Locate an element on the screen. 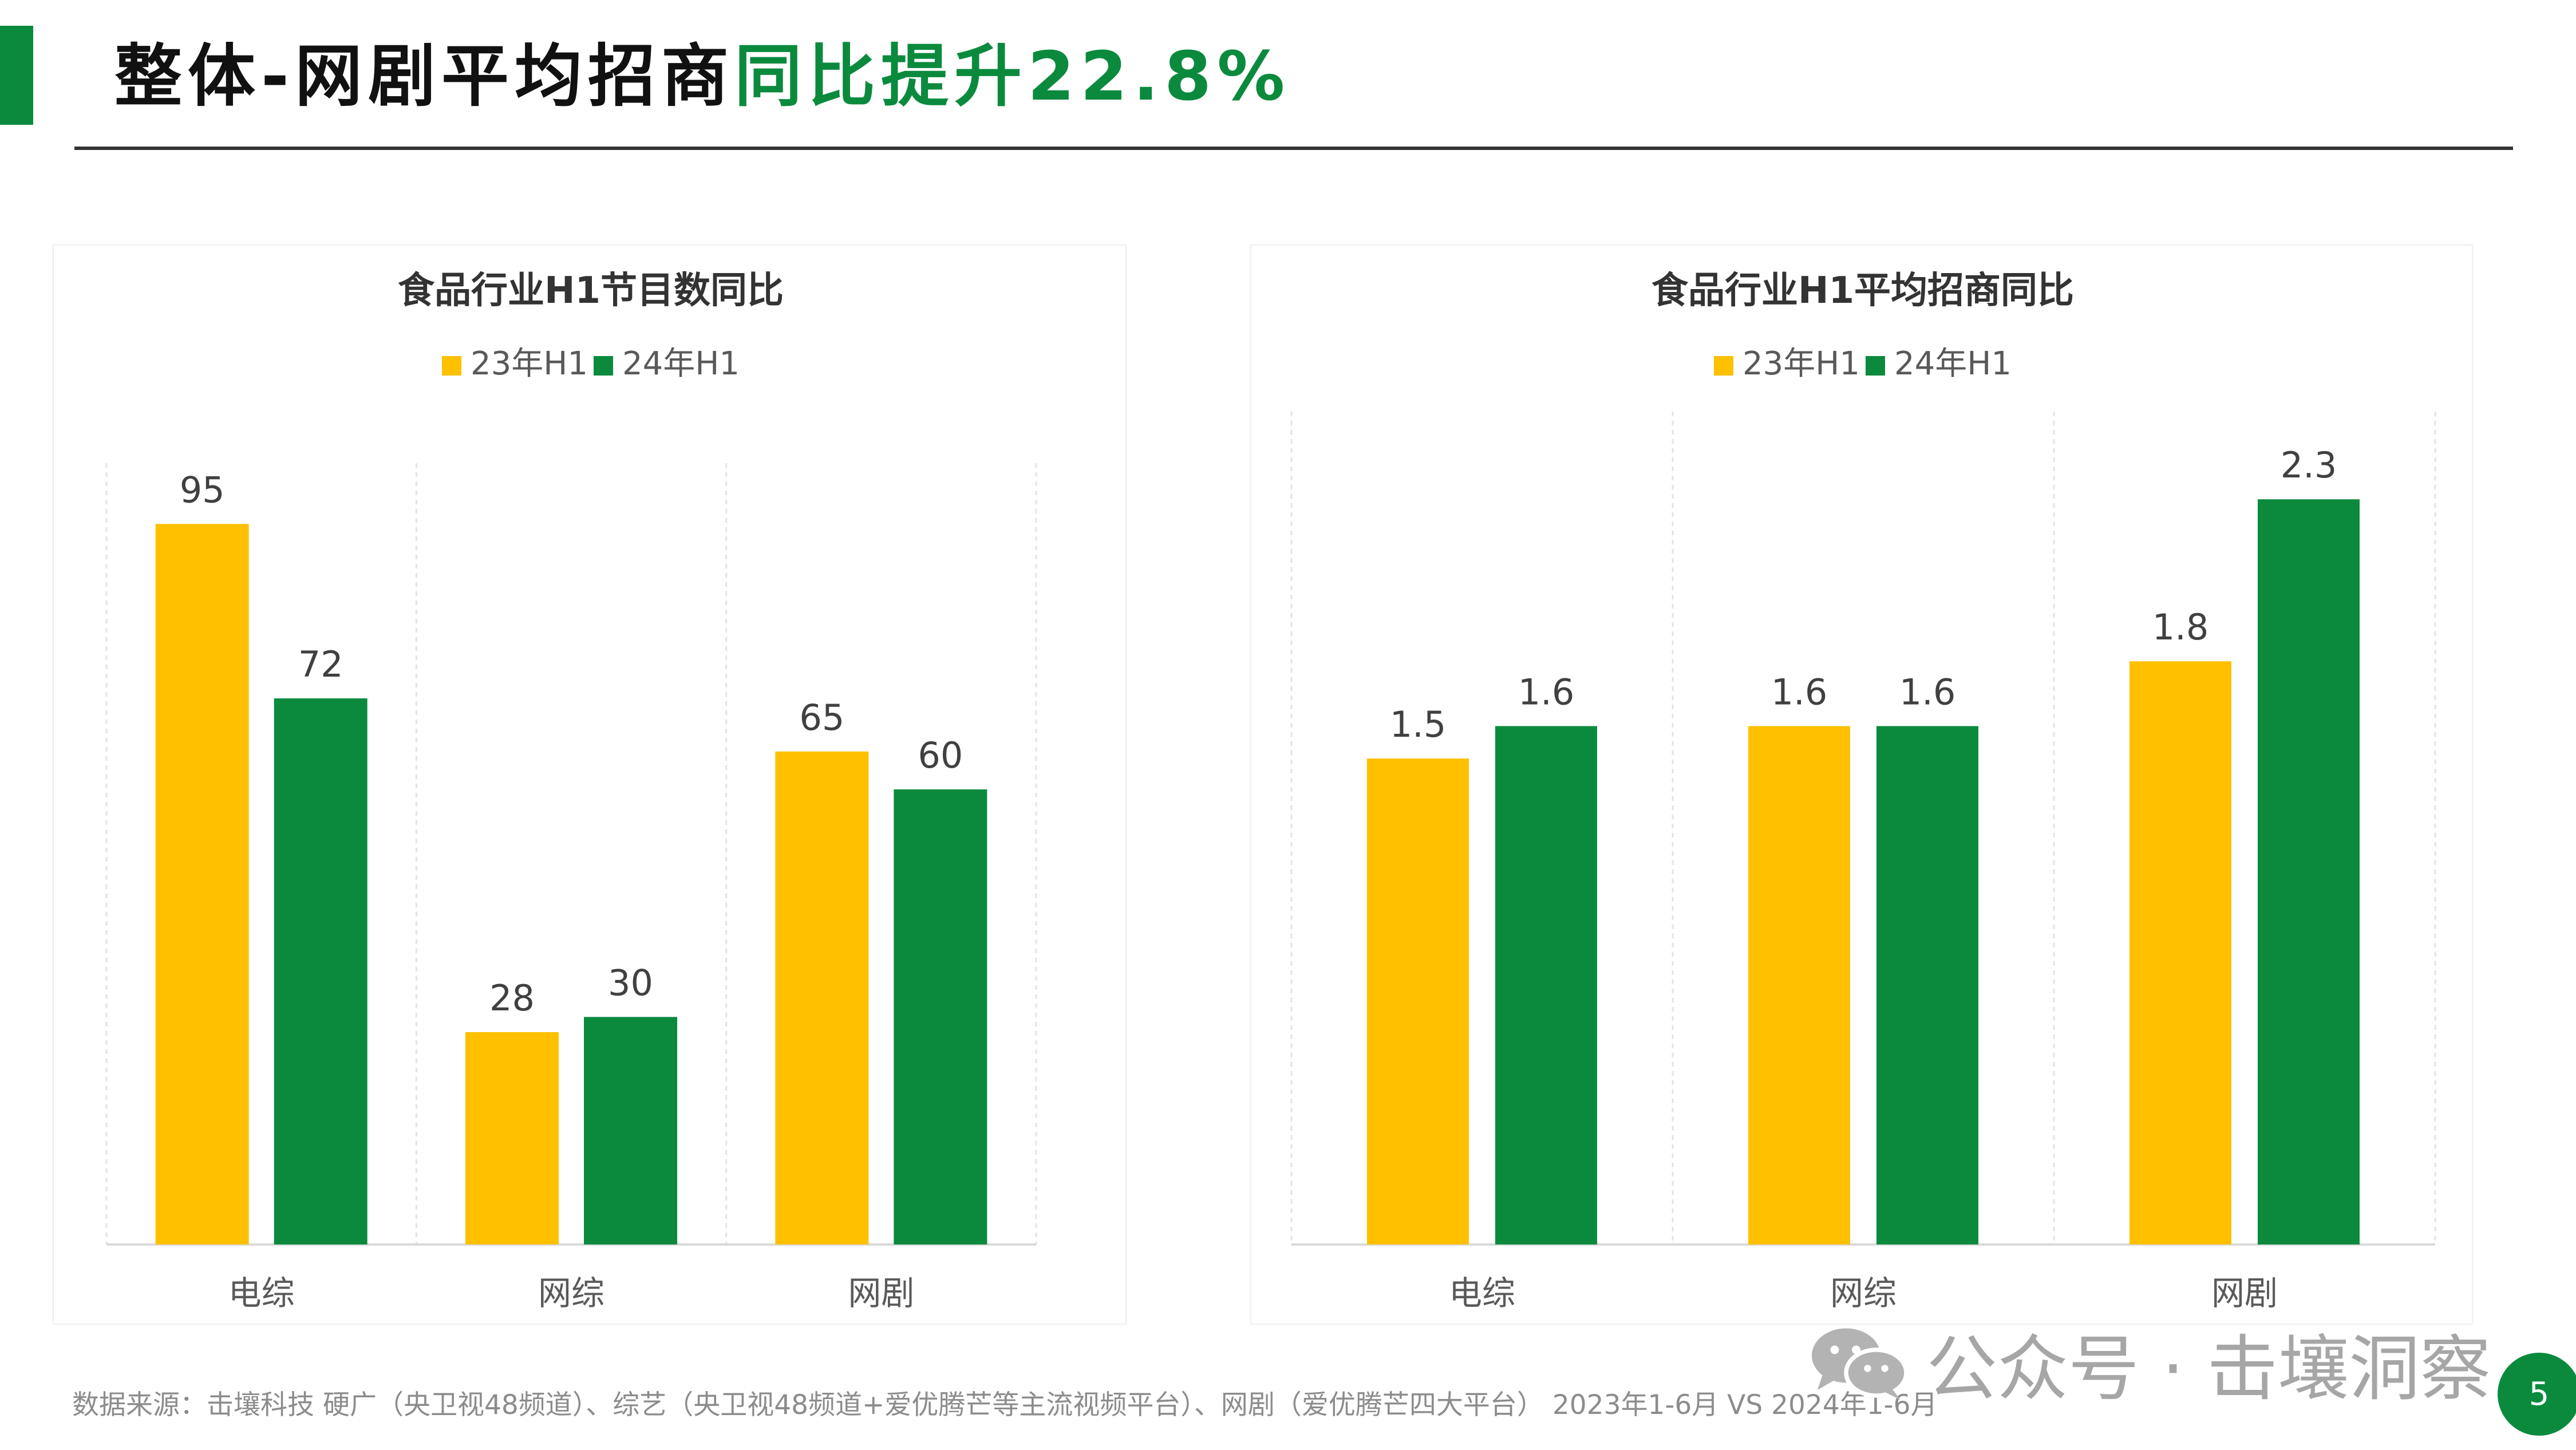 This screenshot has width=2576, height=1450. data-label: 30 is located at coordinates (630, 983).